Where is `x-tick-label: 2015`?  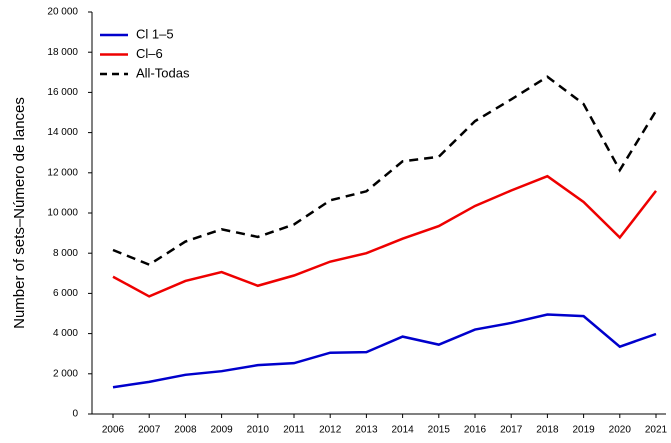 x-tick-label: 2015 is located at coordinates (439, 430).